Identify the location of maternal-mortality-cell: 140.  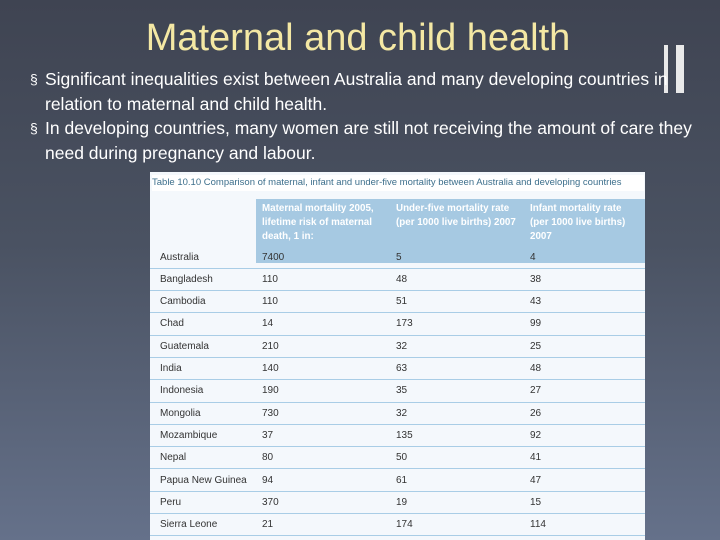
(270, 368).